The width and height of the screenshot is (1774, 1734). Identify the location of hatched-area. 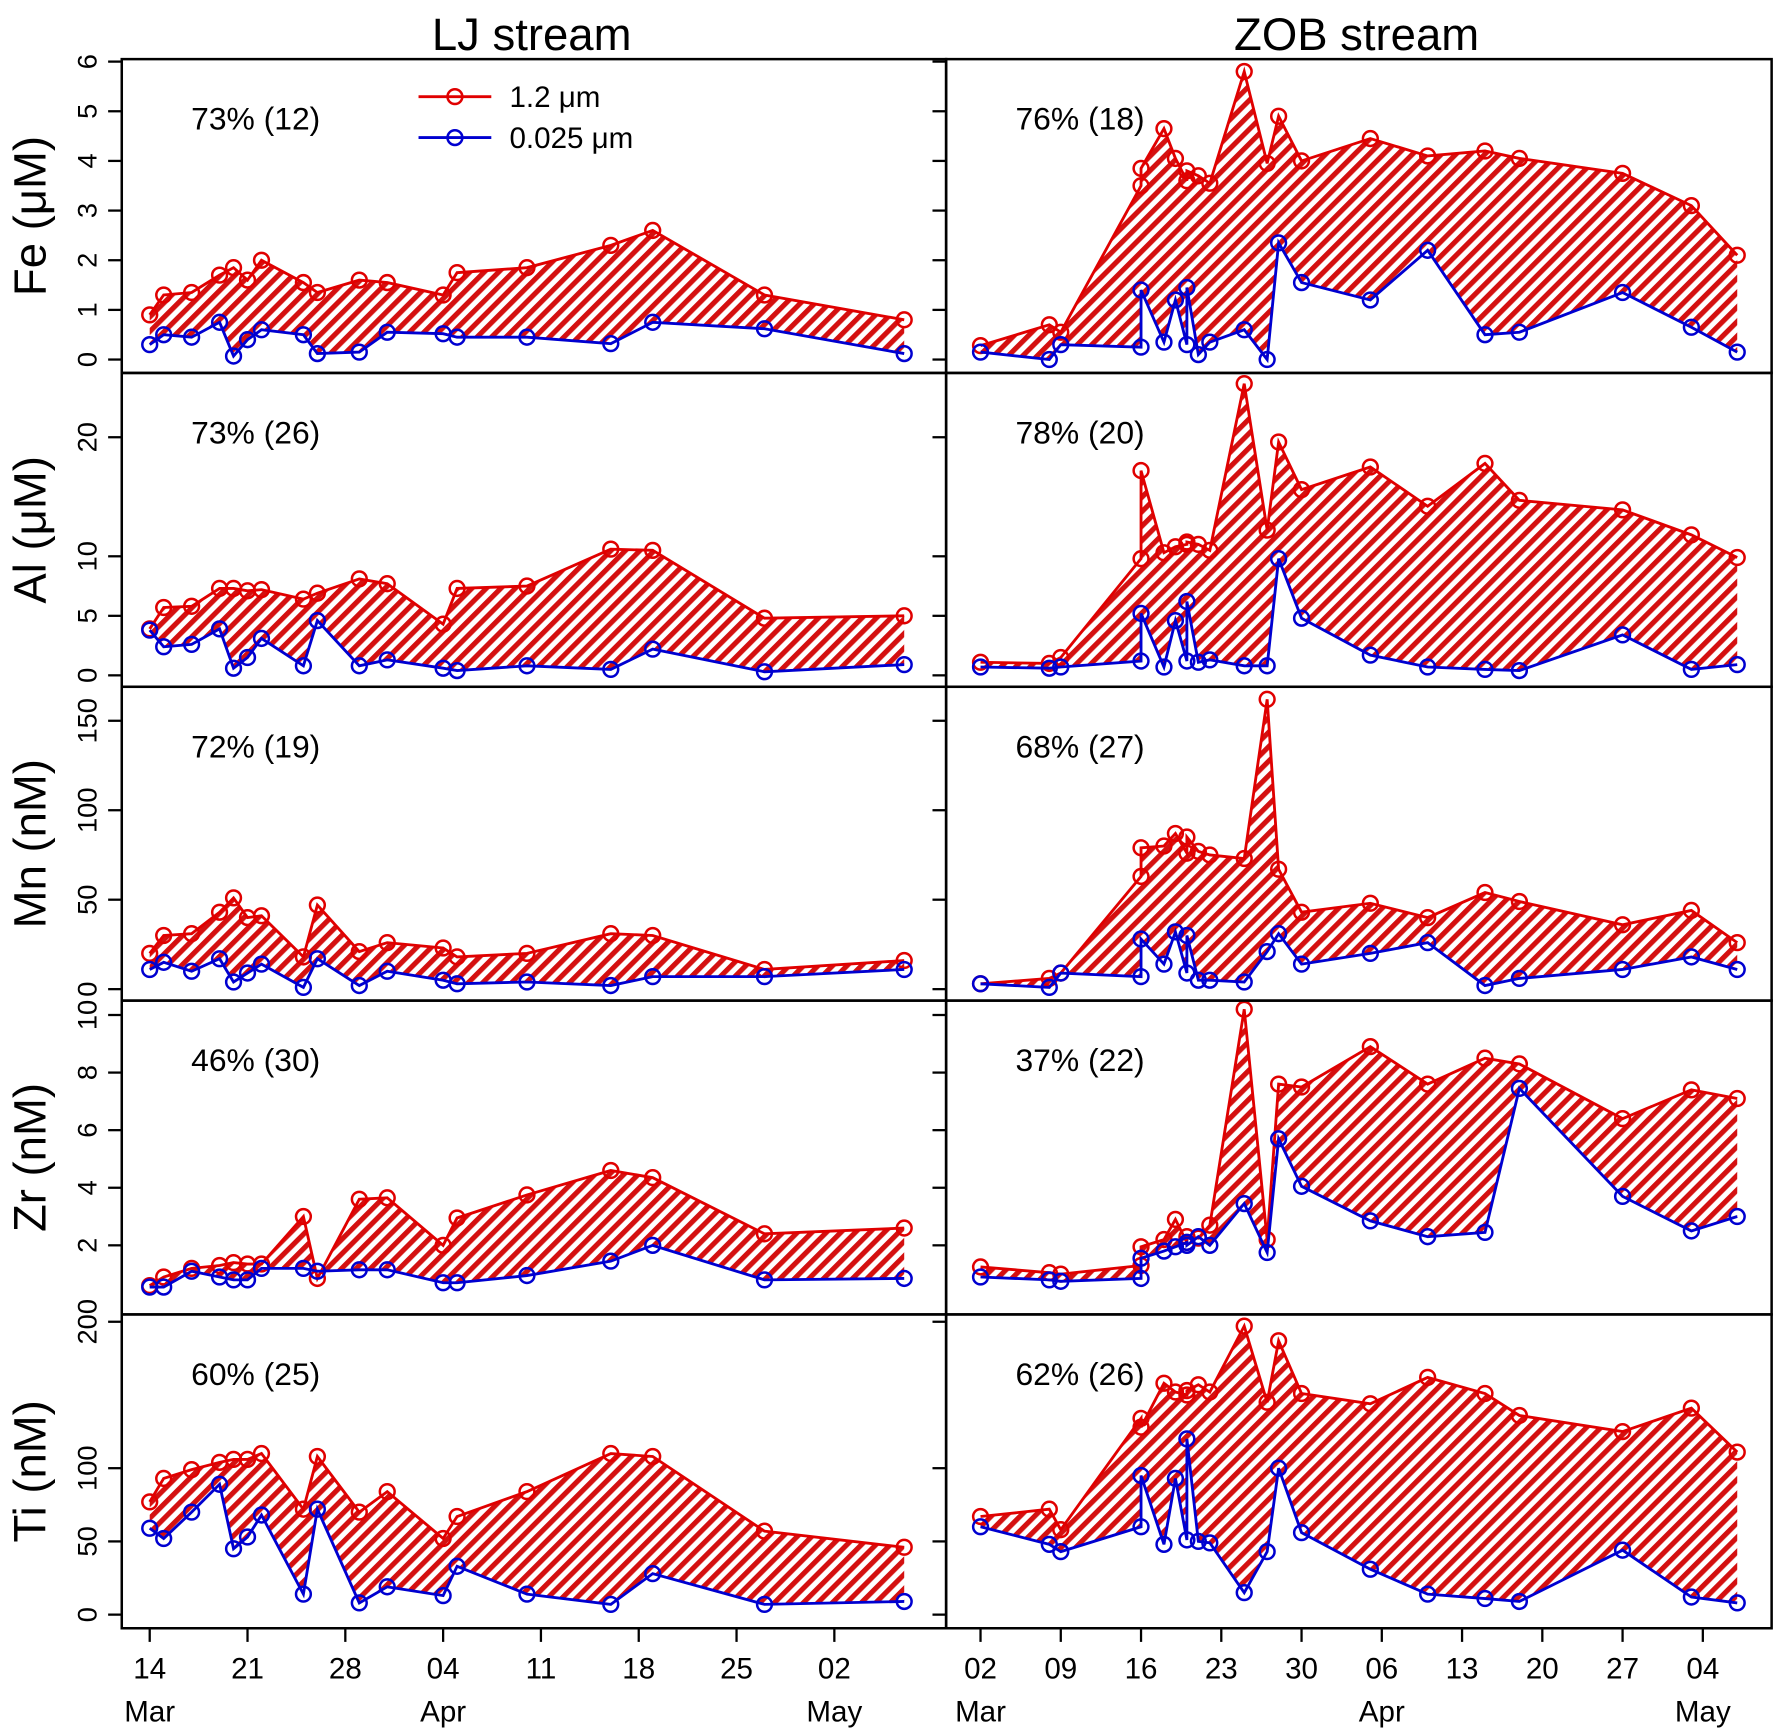
(527, 1529).